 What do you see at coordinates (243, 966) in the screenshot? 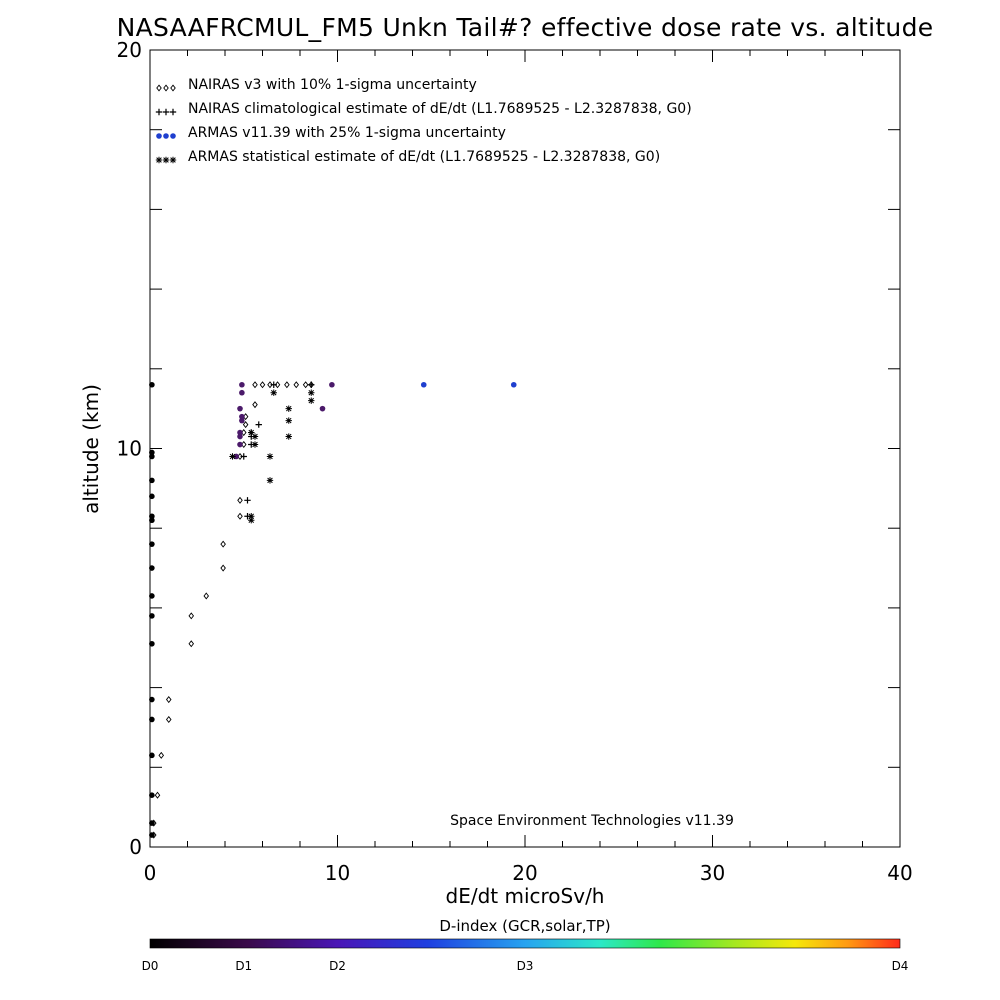
I see `colorbar-tick-label: D1` at bounding box center [243, 966].